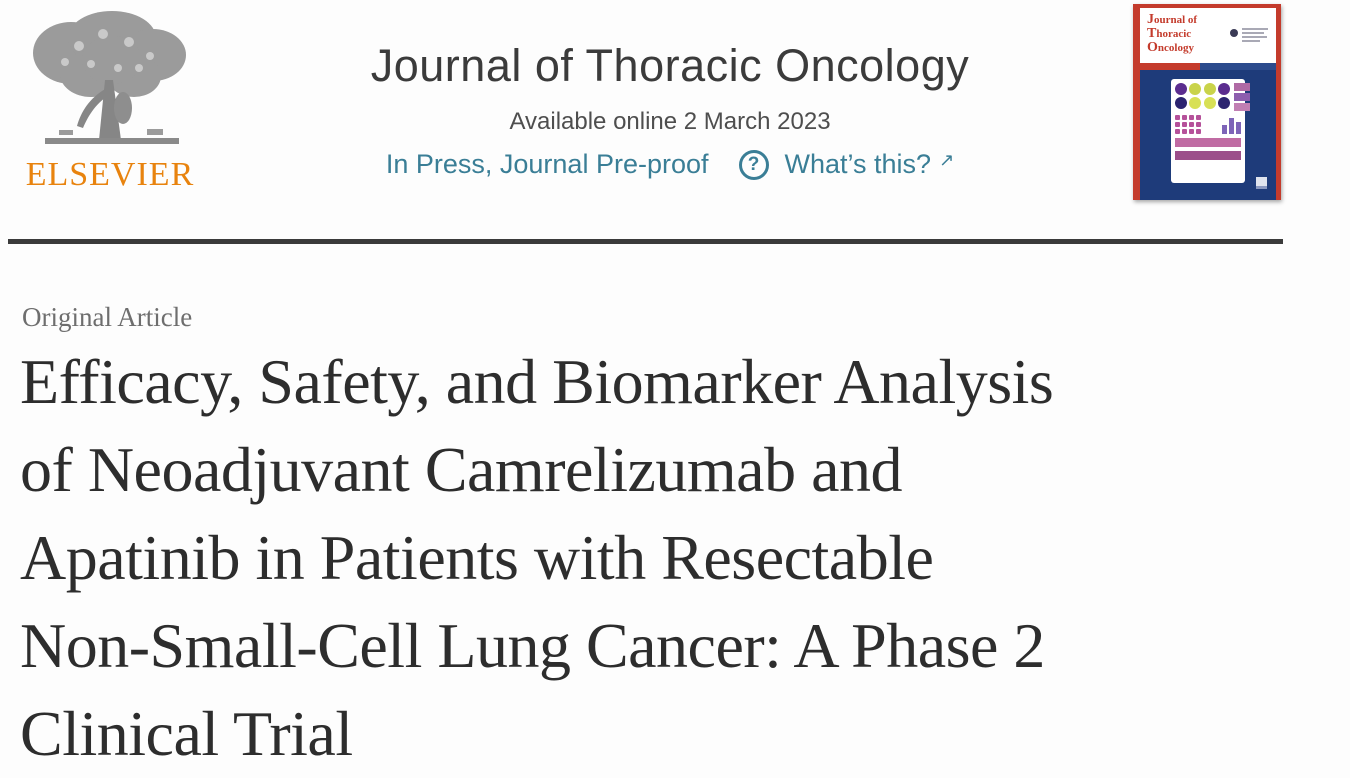  I want to click on whats-this-link: What’s this?, so click(858, 164).